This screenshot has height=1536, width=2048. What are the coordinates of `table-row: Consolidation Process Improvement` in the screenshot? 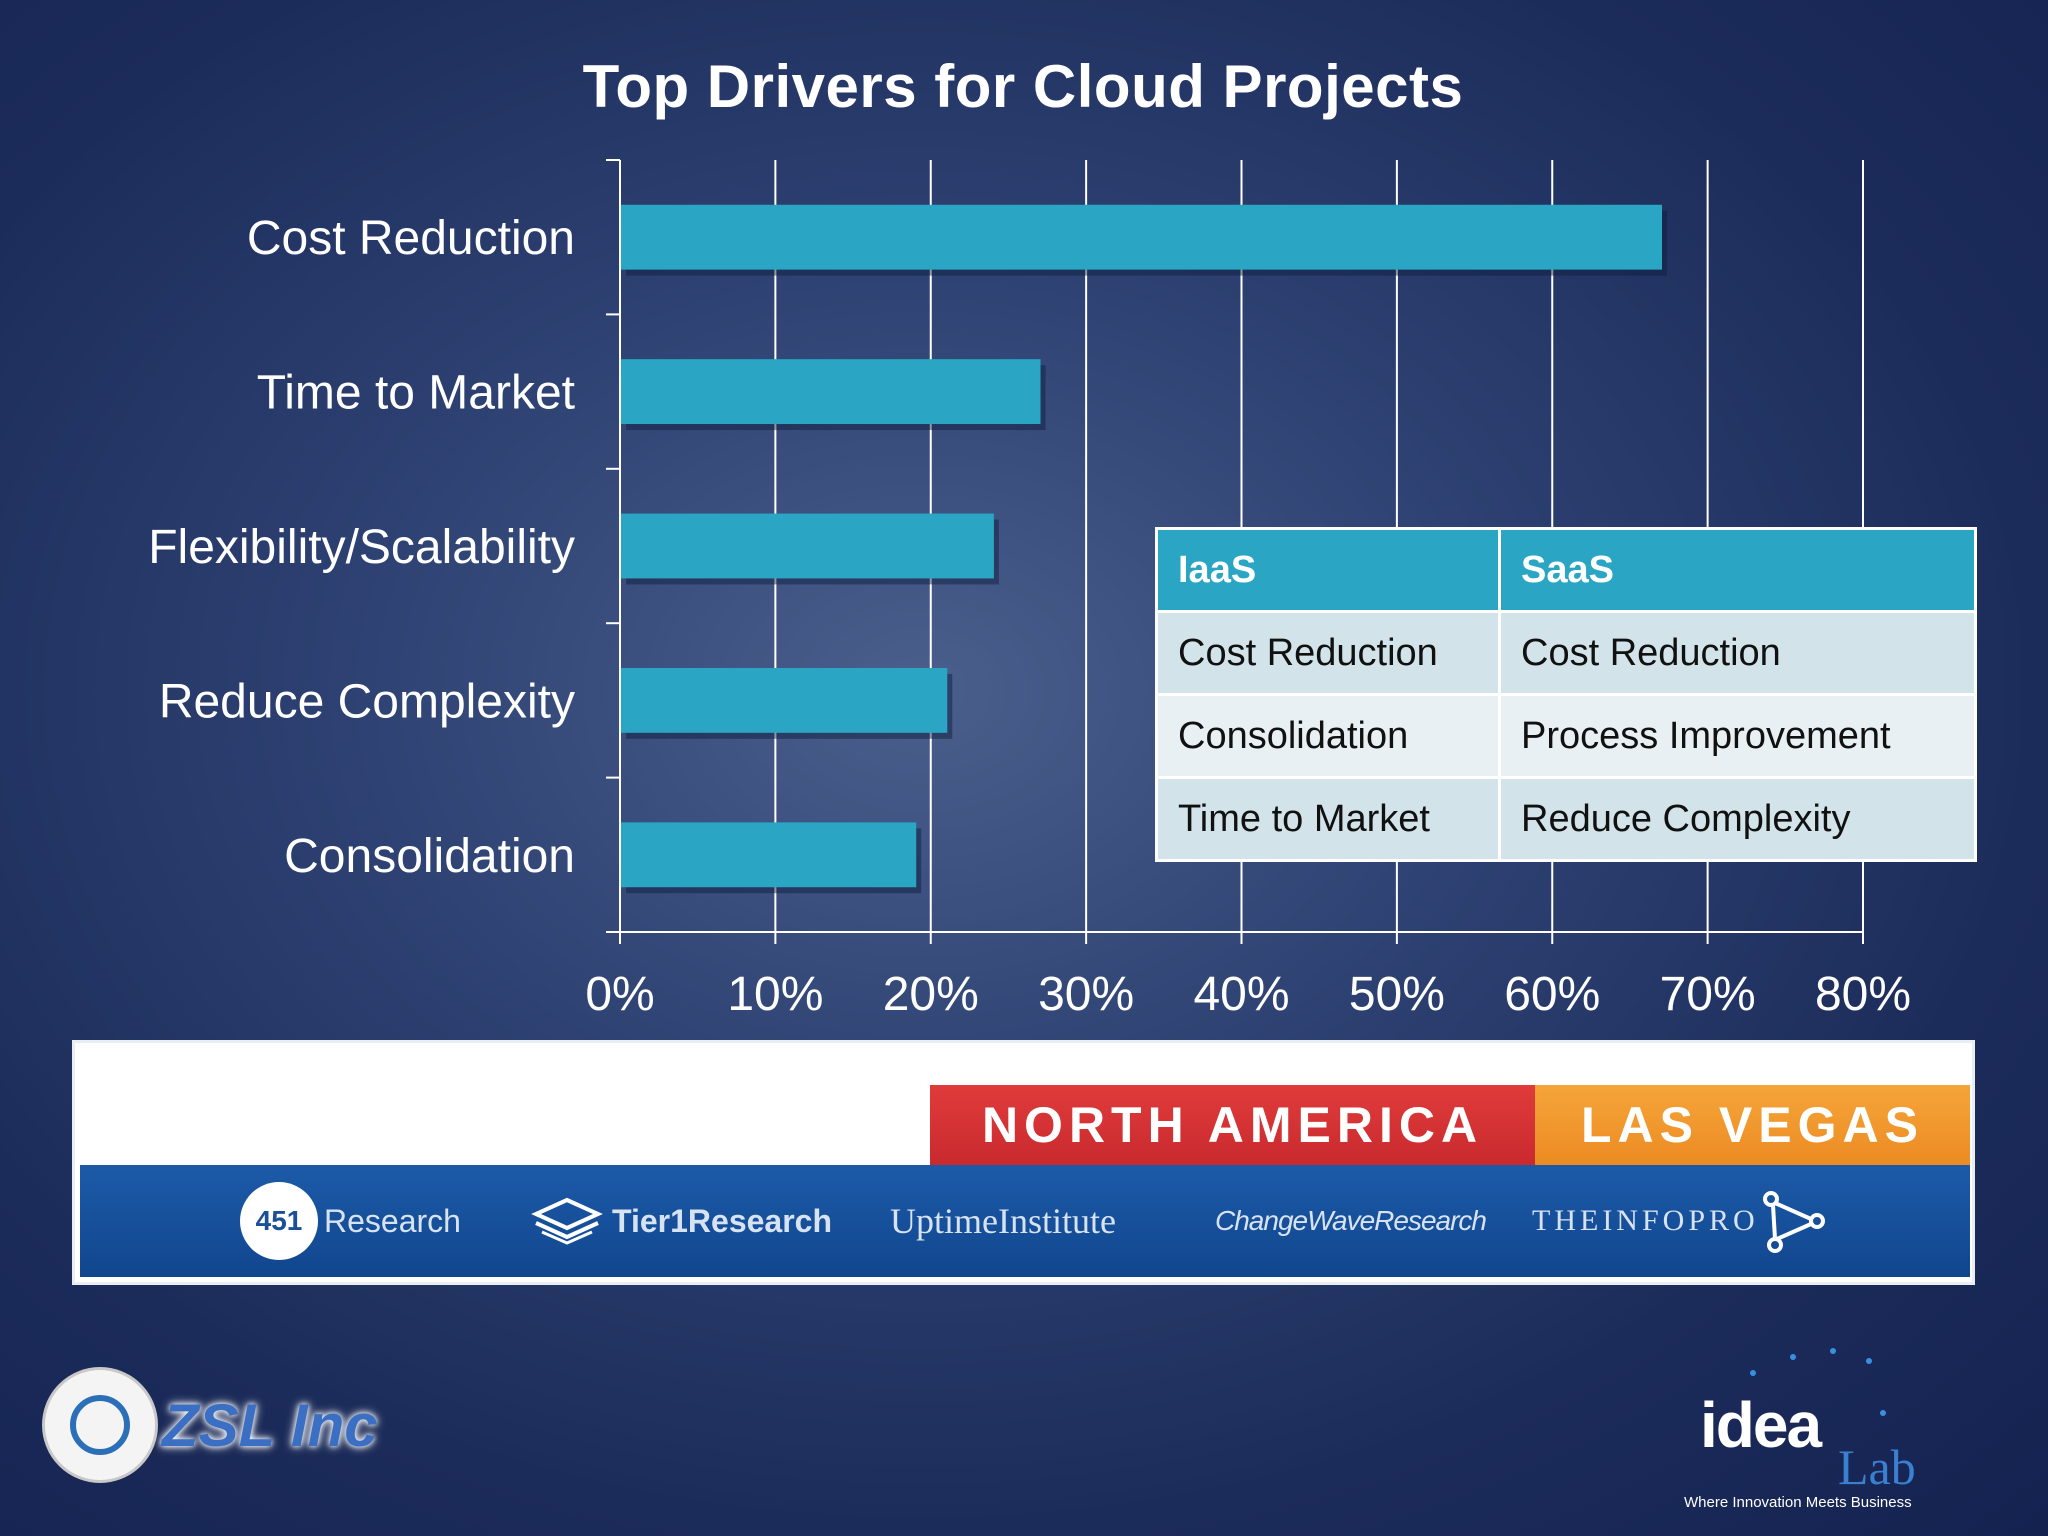 It's located at (1566, 736).